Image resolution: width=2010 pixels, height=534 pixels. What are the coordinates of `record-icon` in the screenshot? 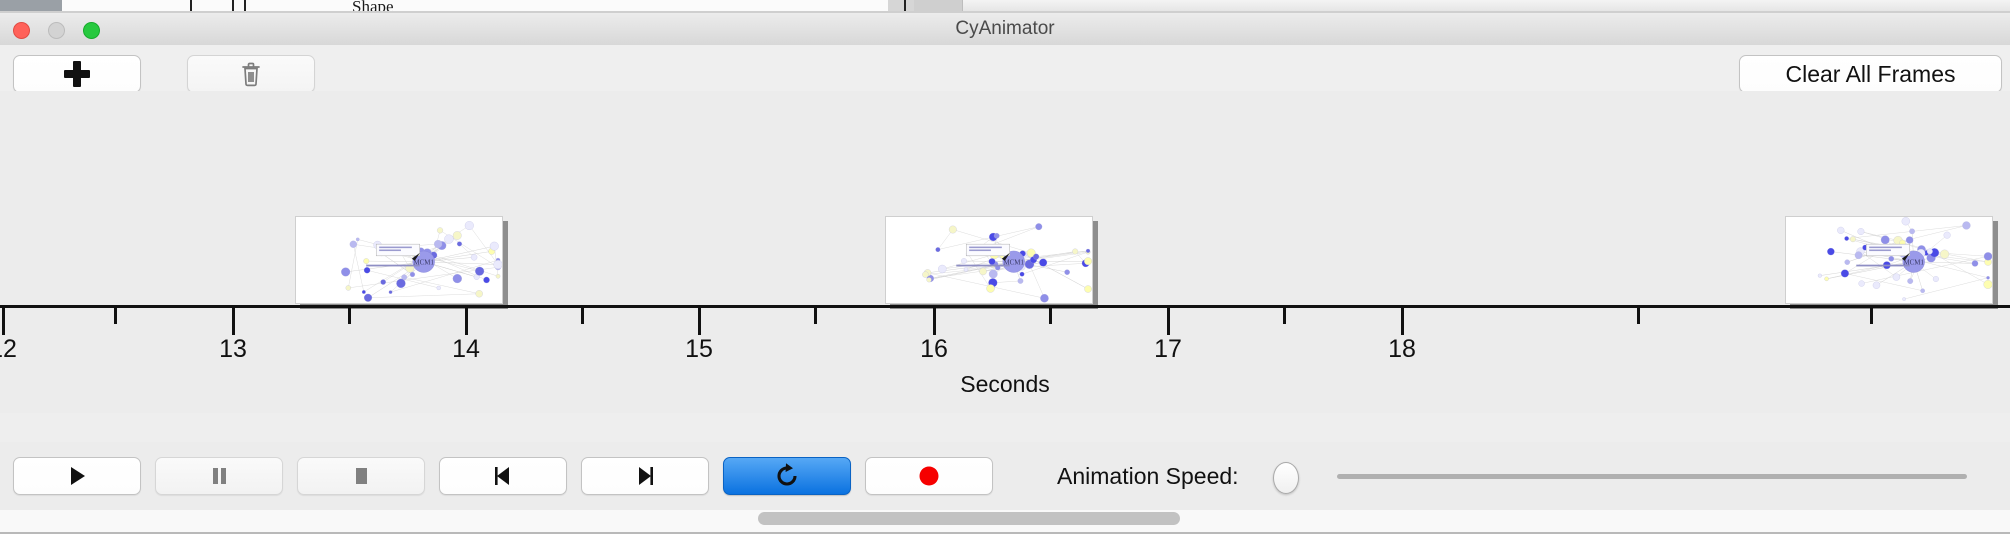 It's located at (929, 476).